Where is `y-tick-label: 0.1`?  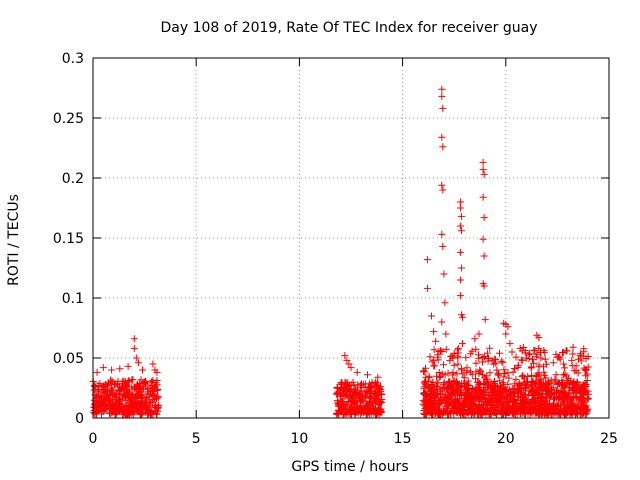 y-tick-label: 0.1 is located at coordinates (73, 299).